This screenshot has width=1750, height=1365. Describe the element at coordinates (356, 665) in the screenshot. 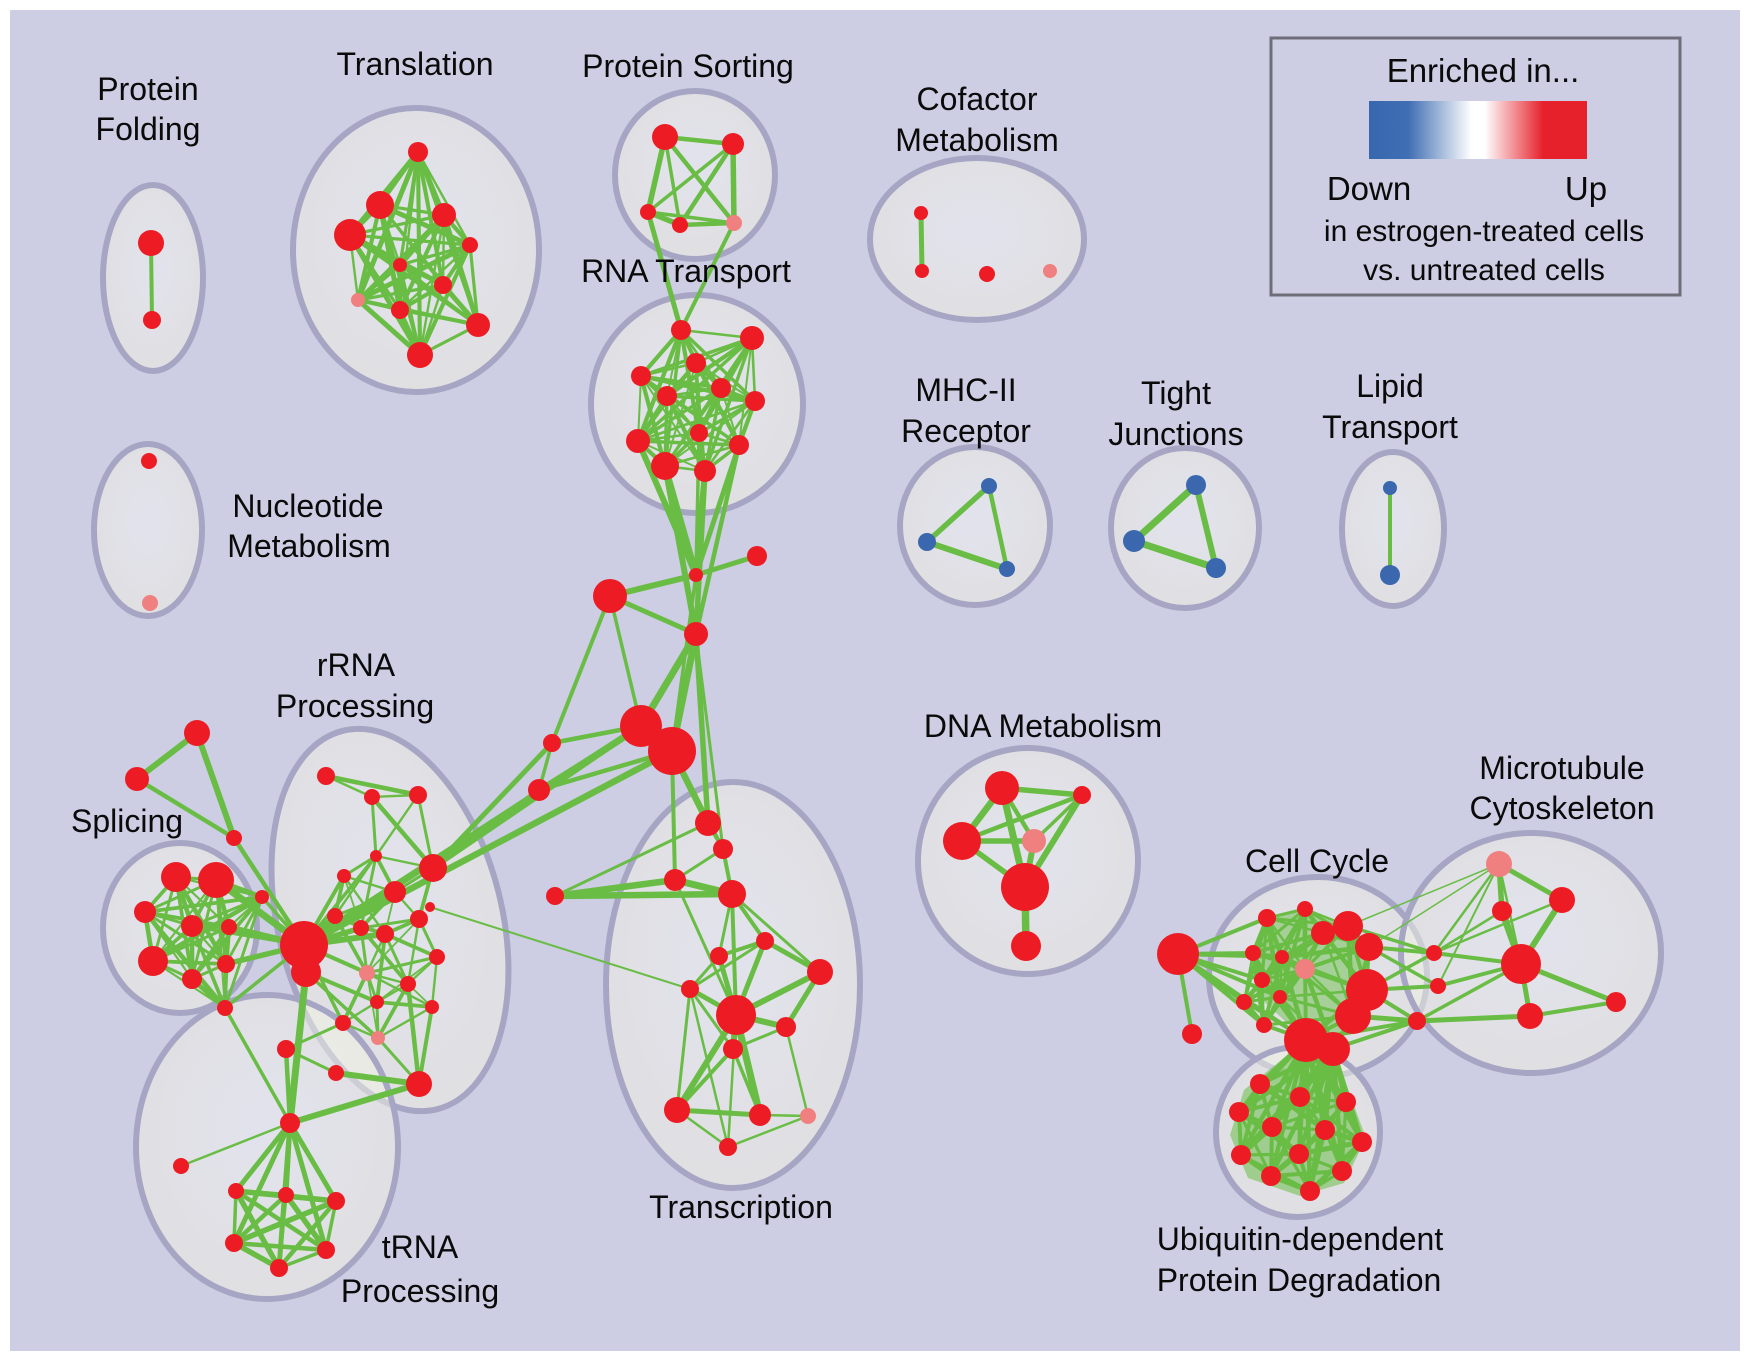

I see `svg-text: rRNA` at that location.